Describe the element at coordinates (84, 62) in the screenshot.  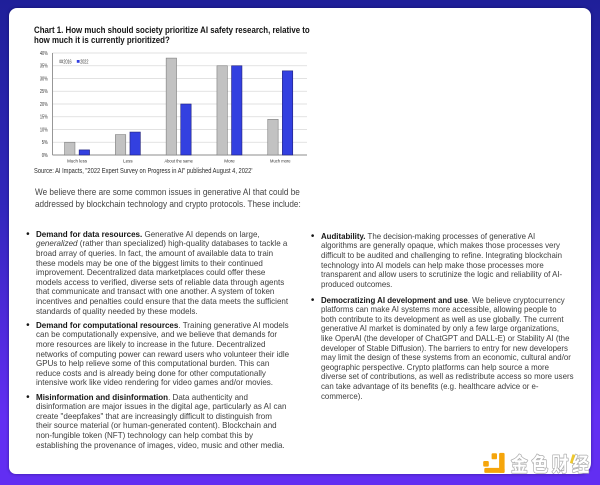
I see `svg-text: 2022` at that location.